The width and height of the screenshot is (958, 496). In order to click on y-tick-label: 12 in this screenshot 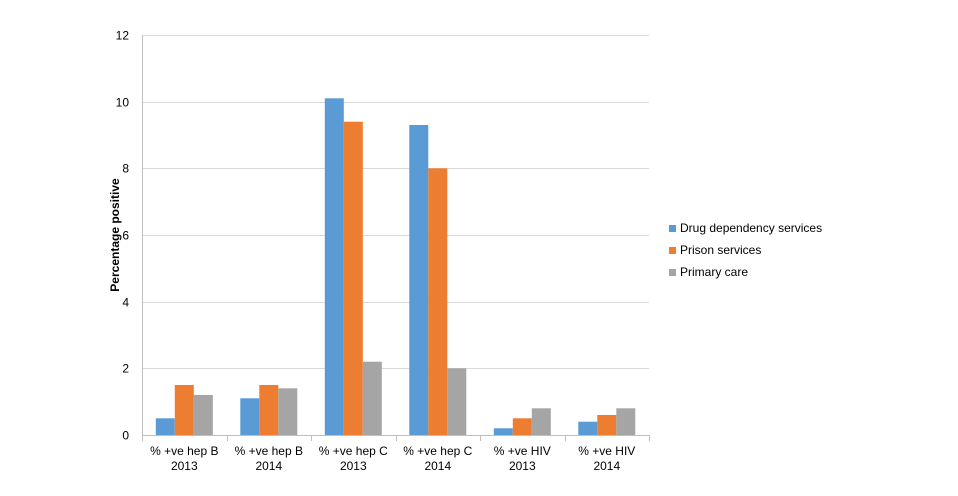, I will do `click(123, 36)`.